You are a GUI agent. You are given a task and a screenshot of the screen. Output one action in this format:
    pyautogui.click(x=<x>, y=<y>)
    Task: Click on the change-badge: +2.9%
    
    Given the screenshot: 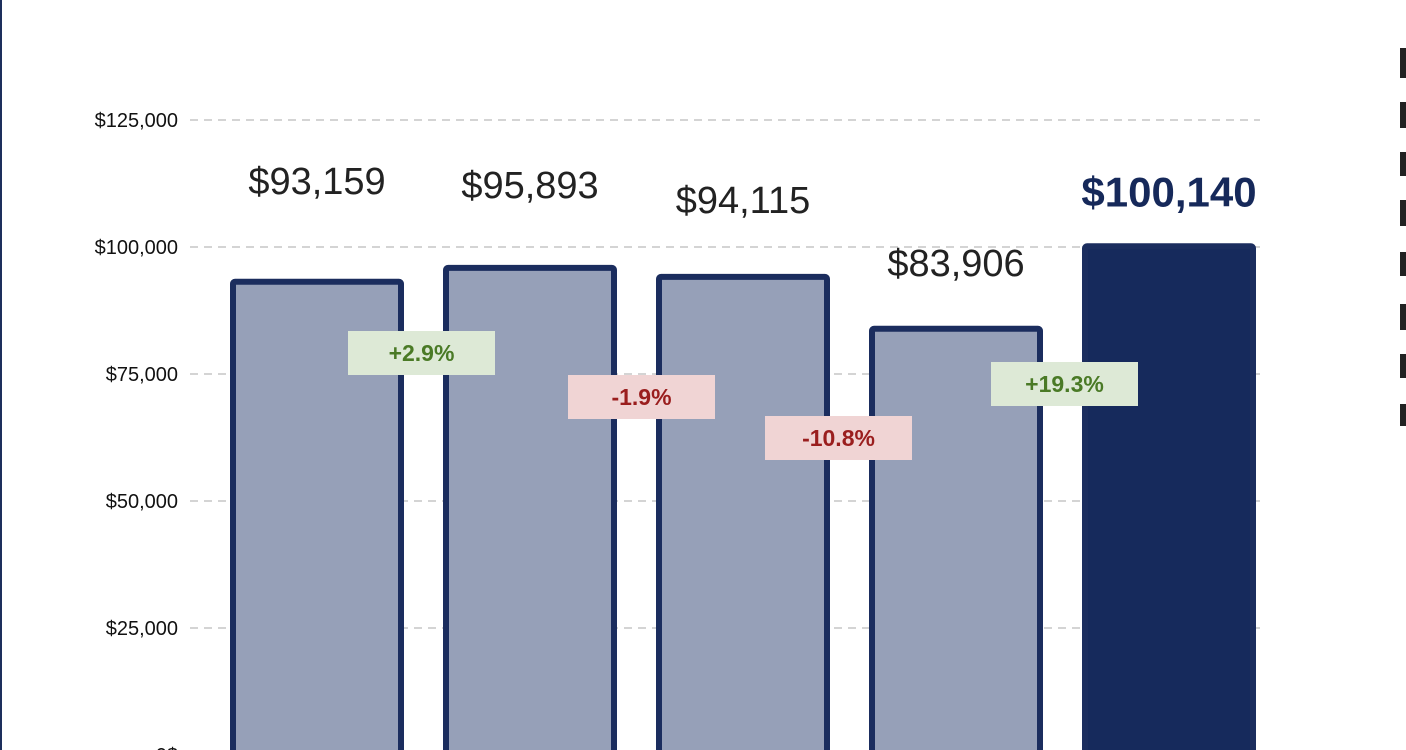 What is the action you would take?
    pyautogui.click(x=421, y=353)
    